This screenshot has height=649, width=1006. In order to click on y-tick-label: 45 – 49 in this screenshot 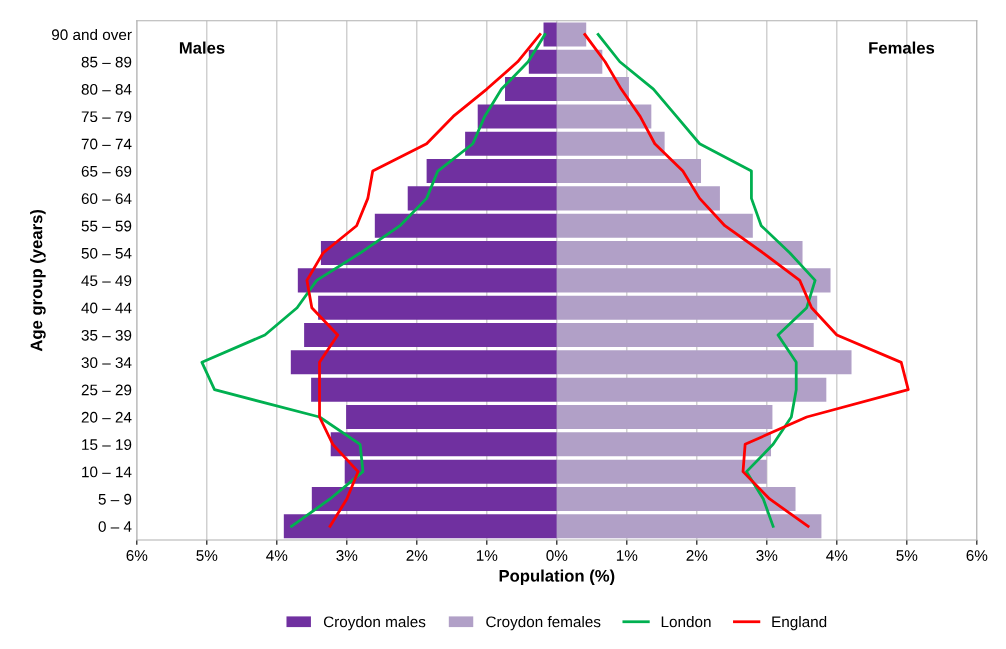, I will do `click(106, 281)`.